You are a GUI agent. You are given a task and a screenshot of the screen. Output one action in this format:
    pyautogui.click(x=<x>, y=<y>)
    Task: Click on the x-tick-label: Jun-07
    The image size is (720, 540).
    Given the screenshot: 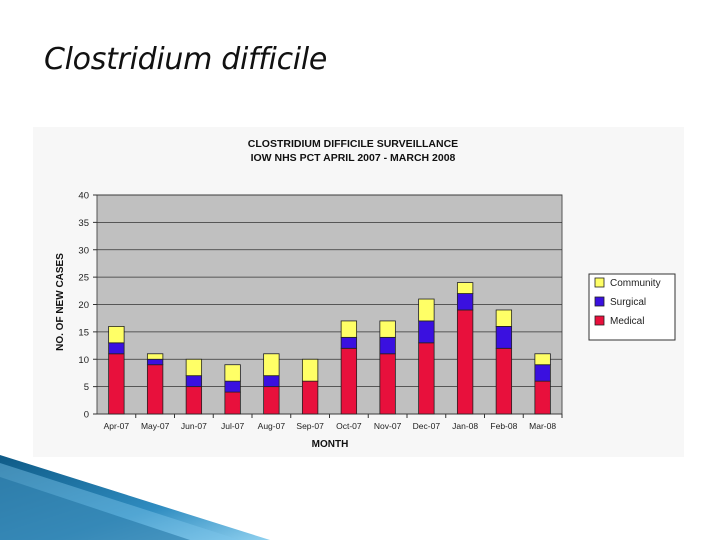 What is the action you would take?
    pyautogui.click(x=194, y=426)
    